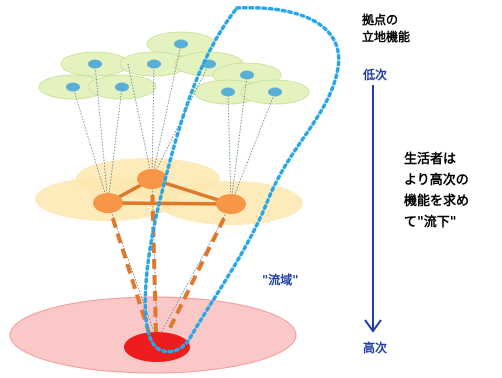 This screenshot has height=378, width=502. What do you see at coordinates (386, 29) in the screenshot?
I see `hub-function-title: 拠点の 立地機能` at bounding box center [386, 29].